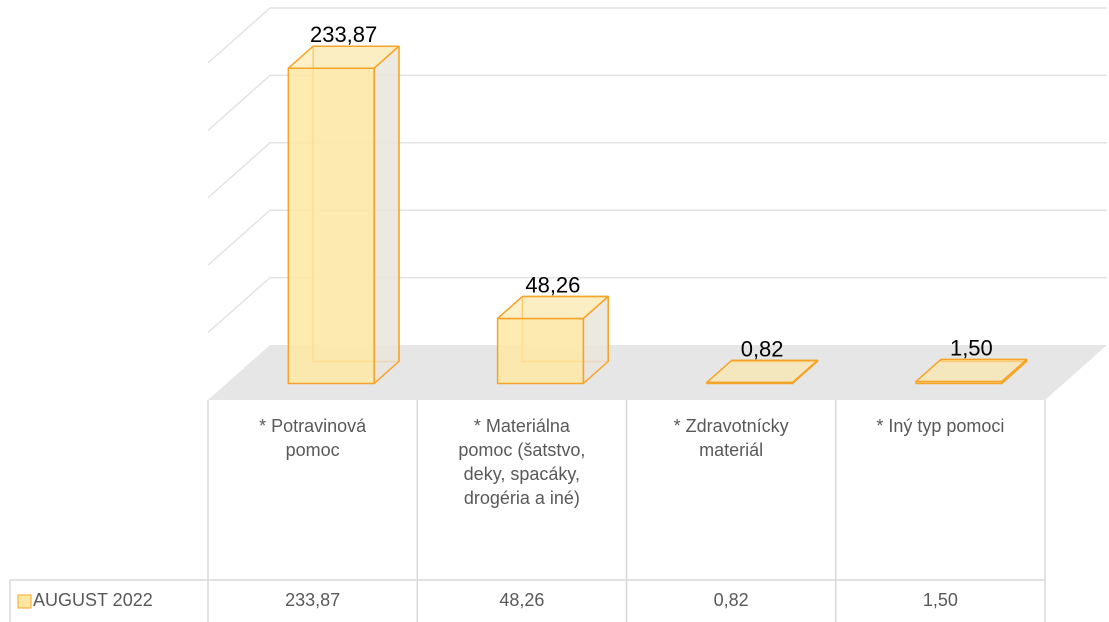  What do you see at coordinates (657, 372) in the screenshot?
I see `floor` at bounding box center [657, 372].